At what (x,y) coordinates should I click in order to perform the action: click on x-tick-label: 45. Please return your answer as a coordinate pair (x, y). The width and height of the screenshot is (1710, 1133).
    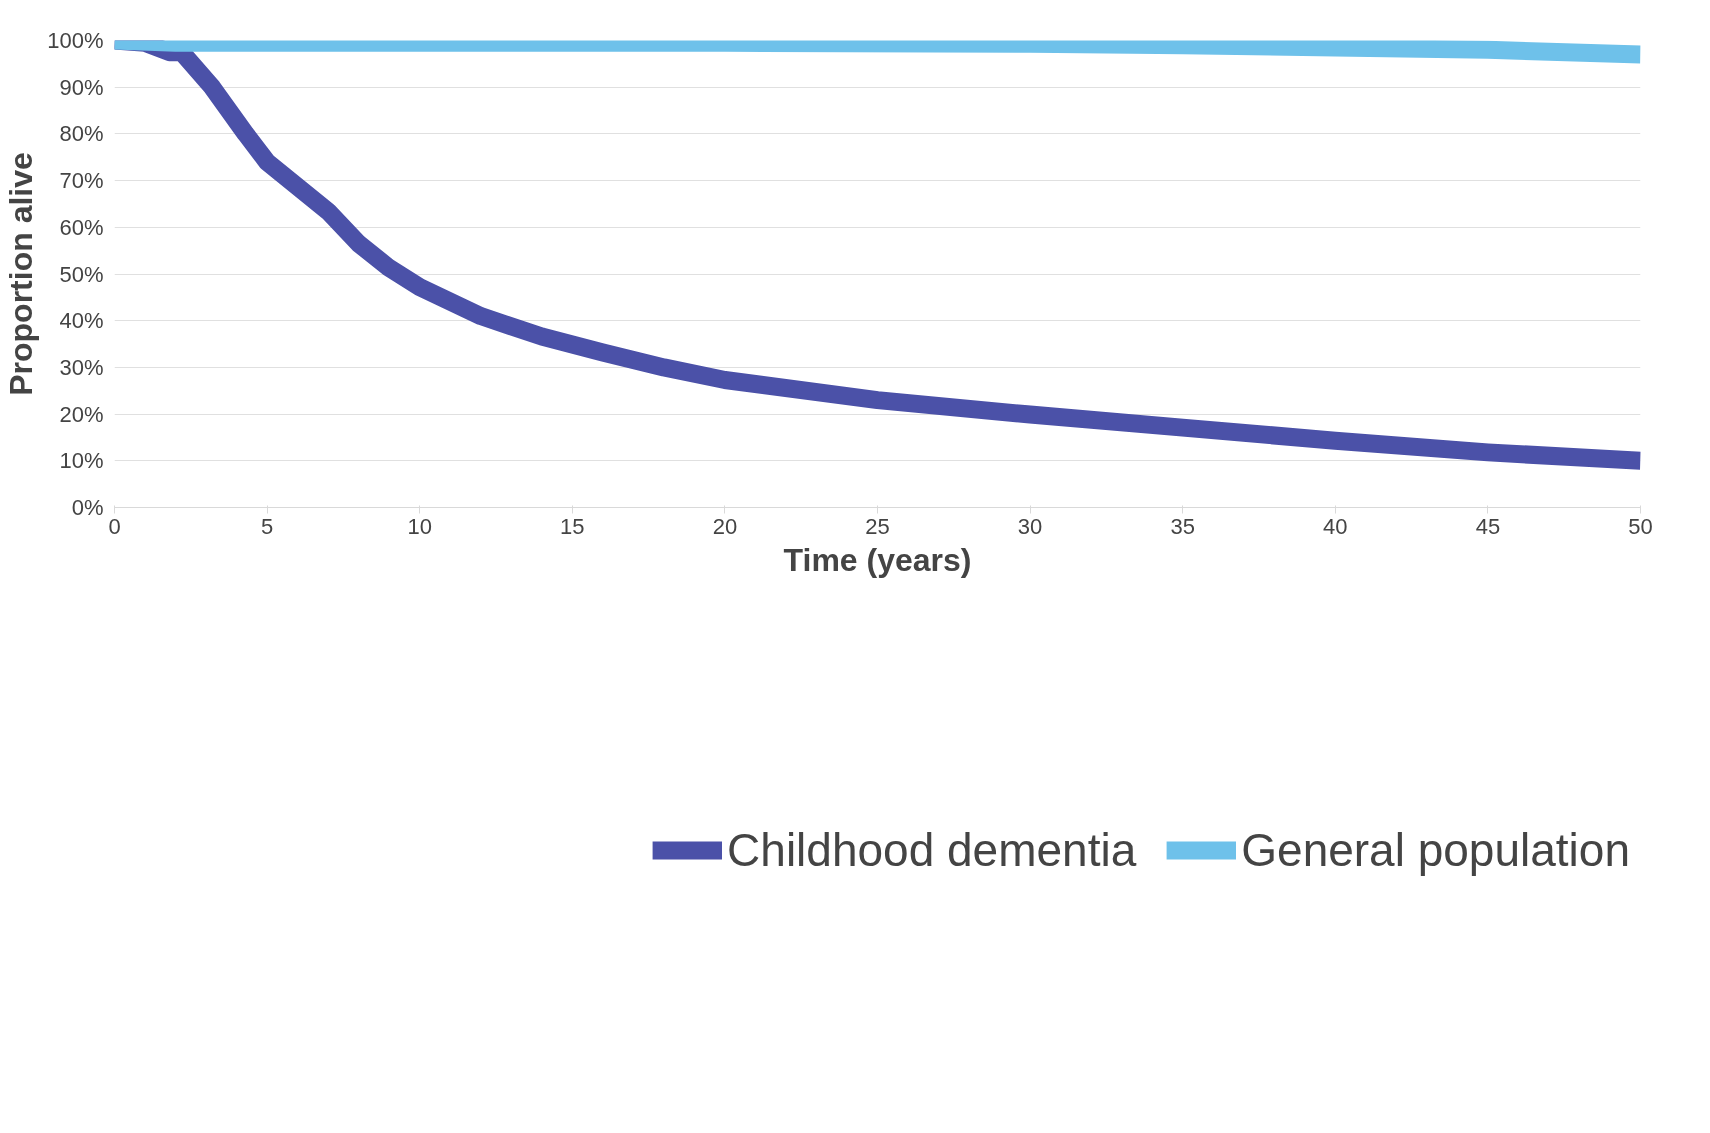
    Looking at the image, I should click on (1488, 526).